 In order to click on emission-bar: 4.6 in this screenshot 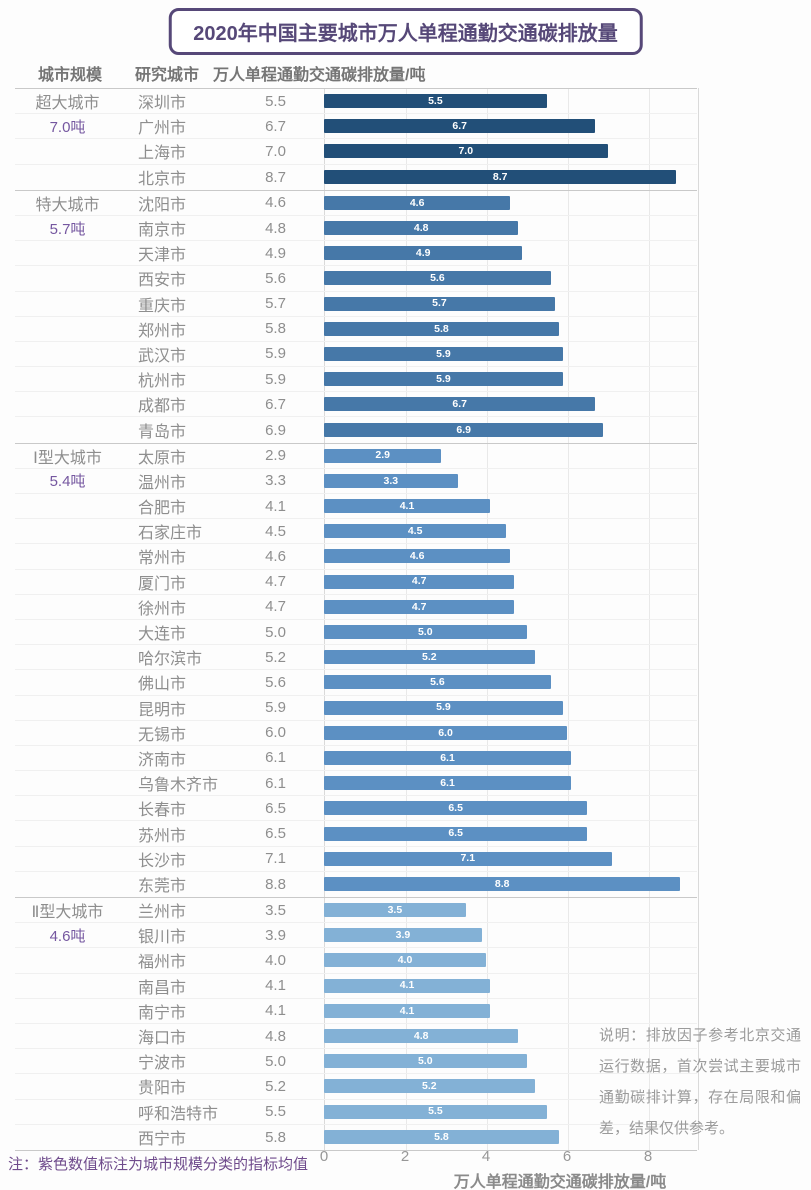, I will do `click(417, 556)`.